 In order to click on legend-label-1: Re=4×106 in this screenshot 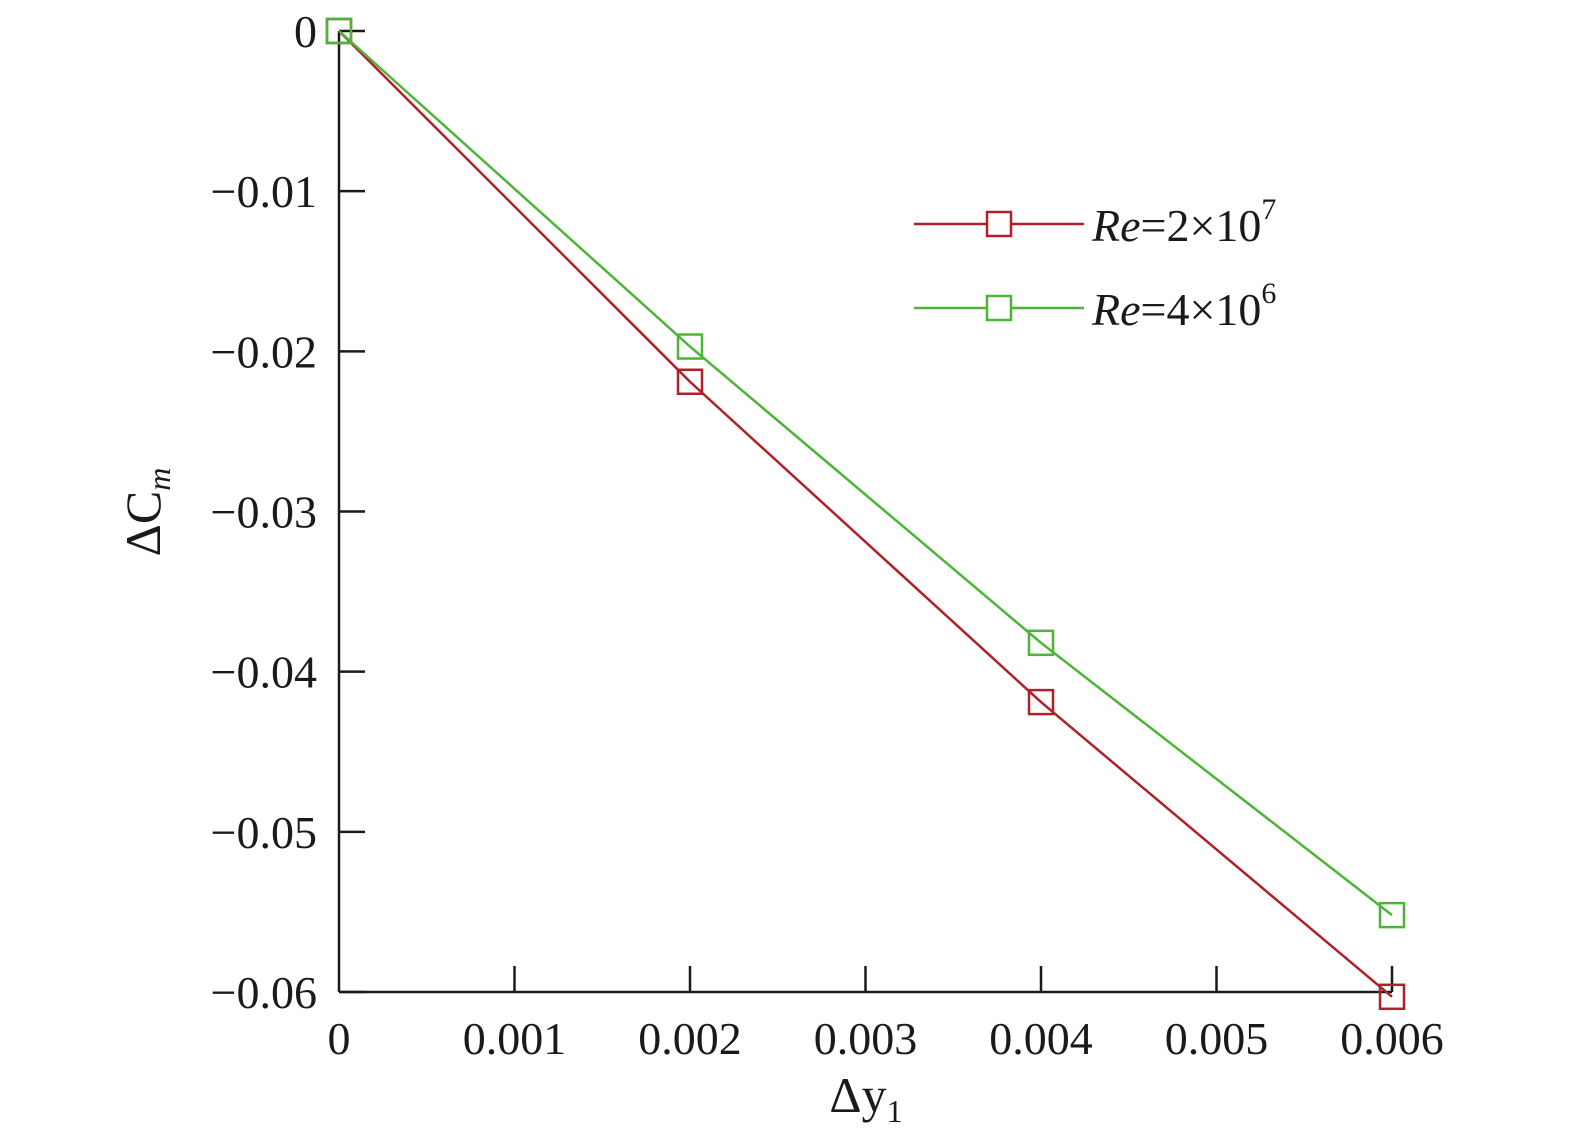, I will do `click(1183, 306)`.